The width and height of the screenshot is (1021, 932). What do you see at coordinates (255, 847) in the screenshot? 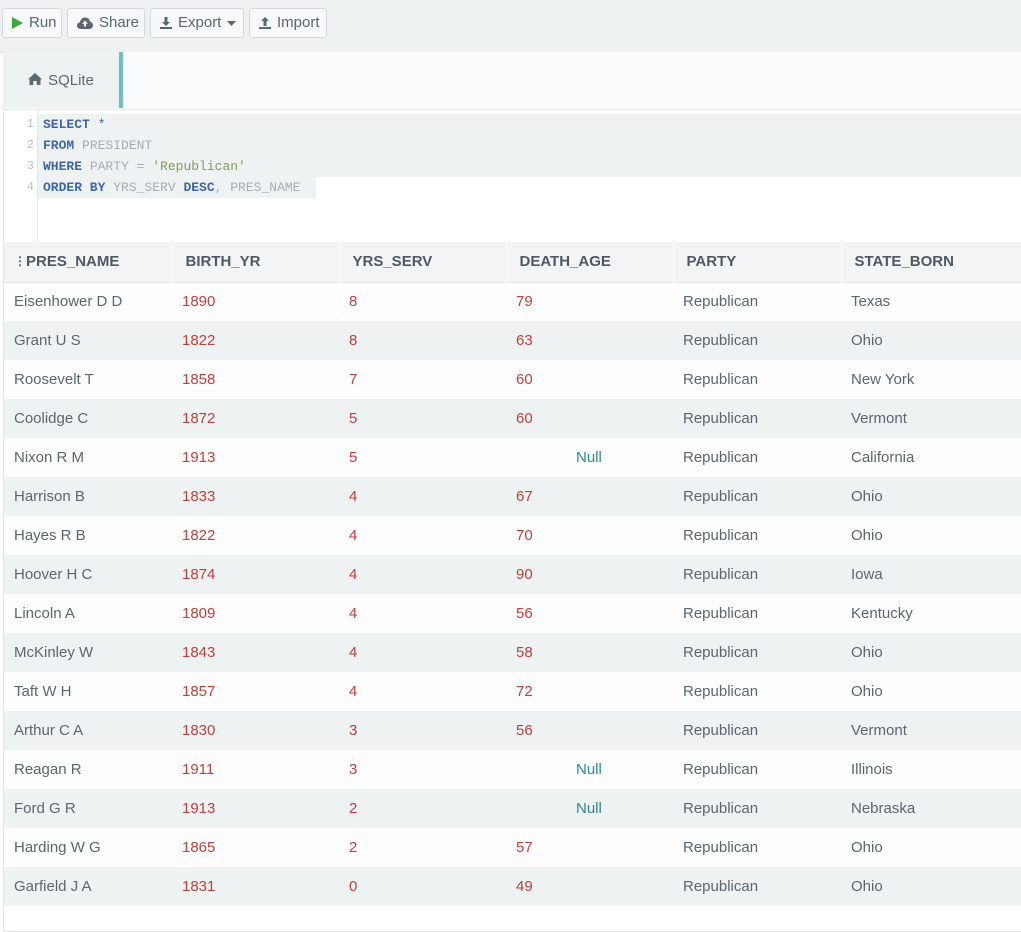
I see `cell-birth-yr: 1865` at bounding box center [255, 847].